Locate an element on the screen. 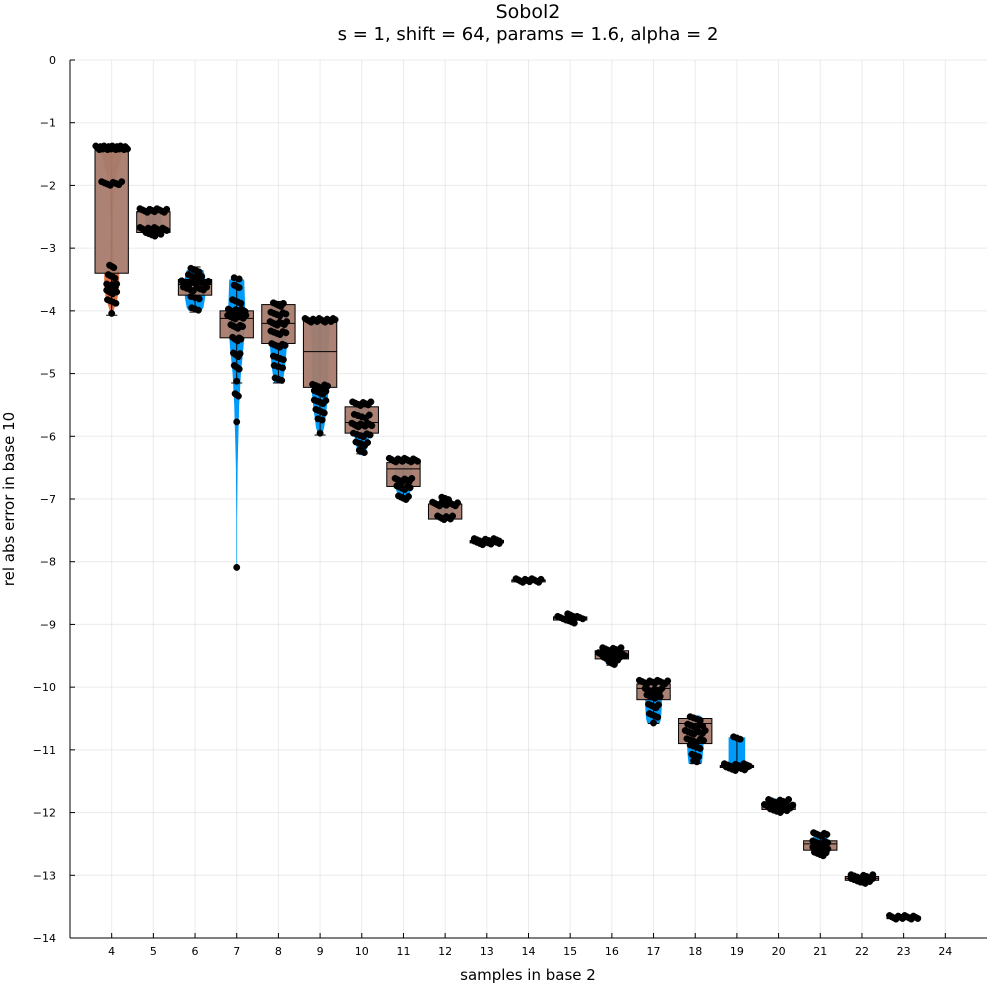 This screenshot has height=999, width=999. x-tick-label: 14 is located at coordinates (529, 951).